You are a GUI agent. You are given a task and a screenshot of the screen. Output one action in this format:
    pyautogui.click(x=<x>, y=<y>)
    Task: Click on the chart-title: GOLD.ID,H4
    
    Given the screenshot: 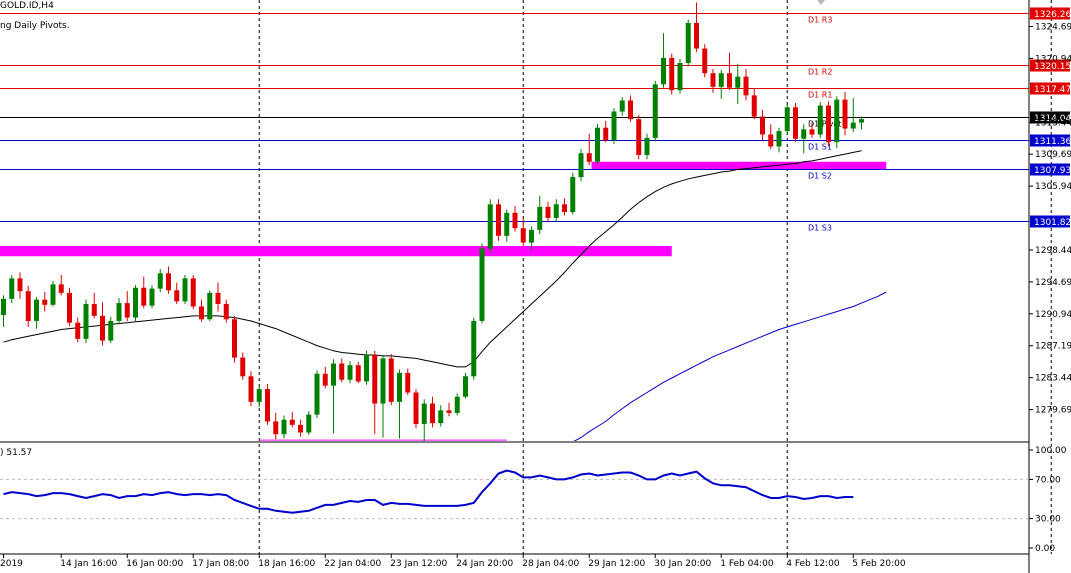 What is the action you would take?
    pyautogui.click(x=27, y=6)
    